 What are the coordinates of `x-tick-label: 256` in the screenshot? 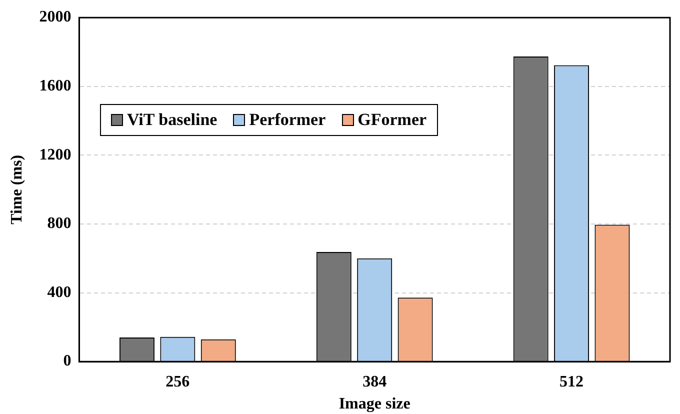 It's located at (178, 381).